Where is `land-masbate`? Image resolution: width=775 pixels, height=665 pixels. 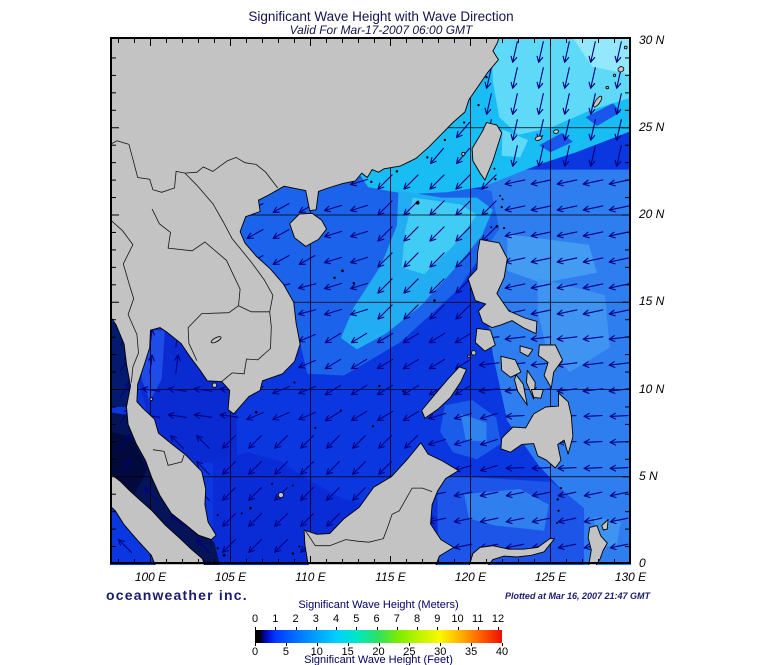
land-masbate is located at coordinates (526, 351).